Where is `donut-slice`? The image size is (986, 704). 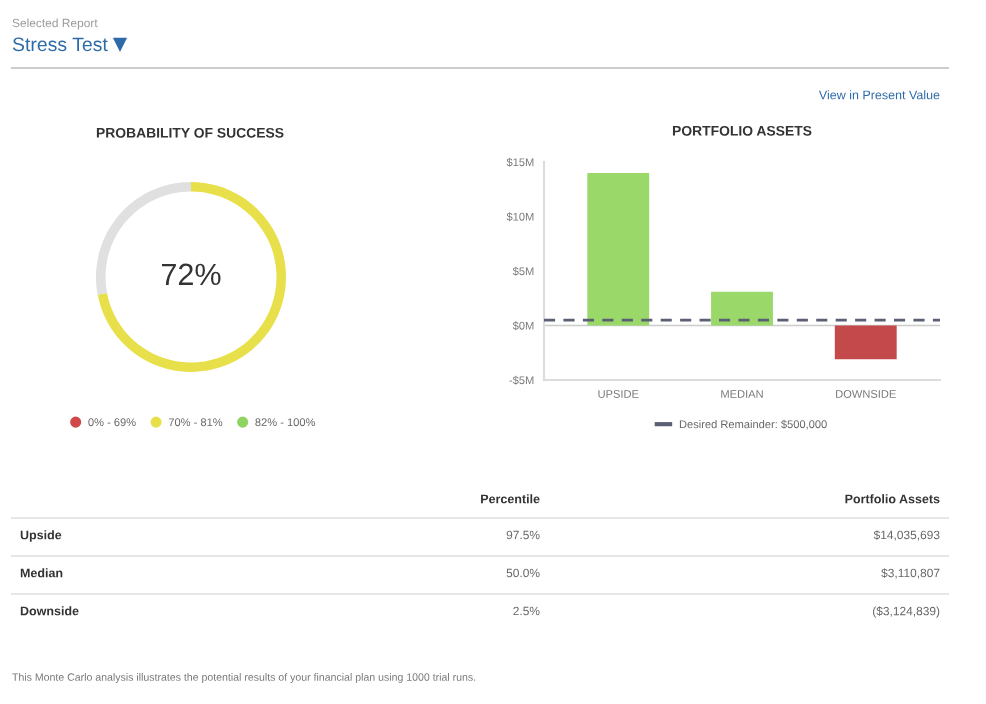 donut-slice is located at coordinates (191, 277).